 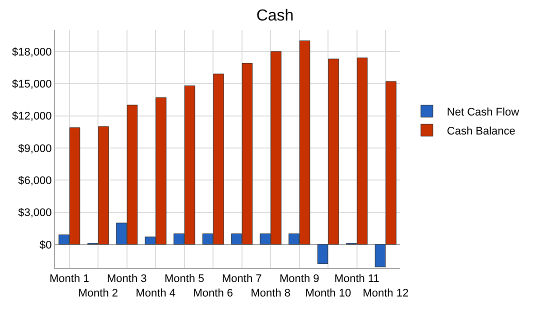 What do you see at coordinates (70, 279) in the screenshot?
I see `x-tick-label: Month 1` at bounding box center [70, 279].